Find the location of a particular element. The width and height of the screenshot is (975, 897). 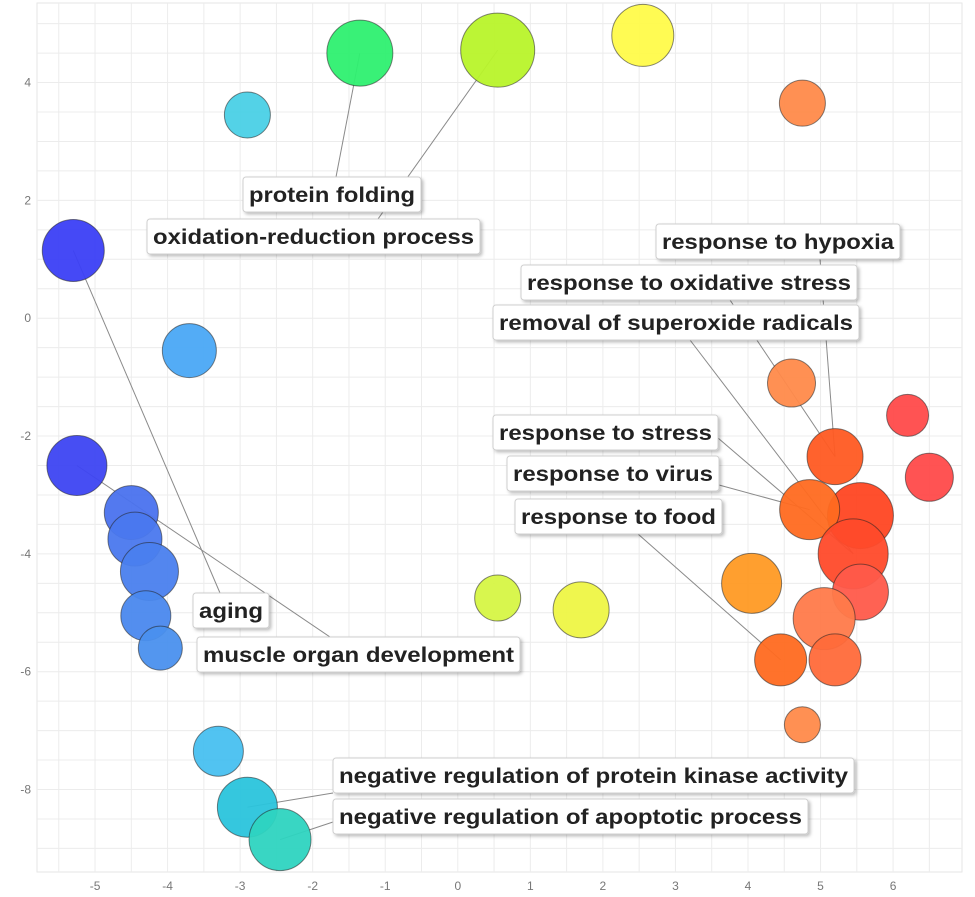

y-tick-label: 0 is located at coordinates (27, 318).